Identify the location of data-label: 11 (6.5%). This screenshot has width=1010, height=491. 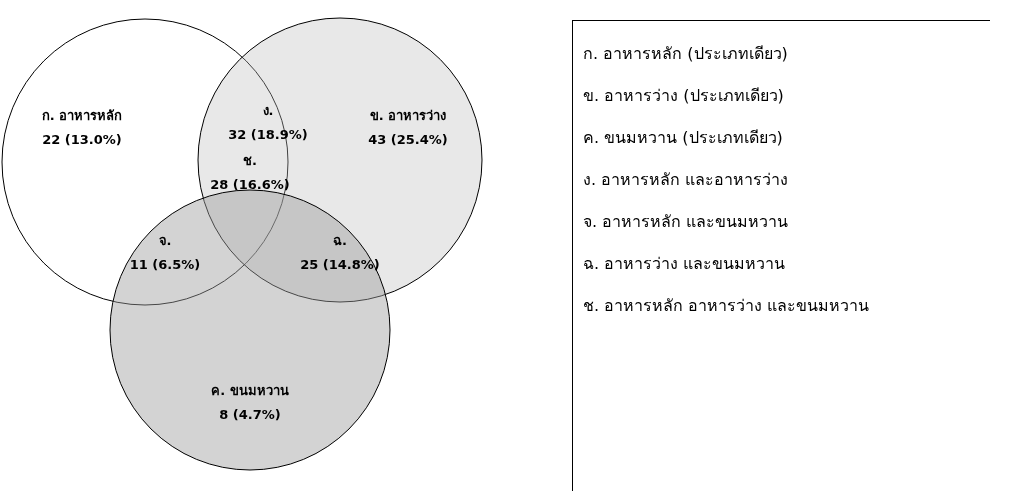
(165, 264).